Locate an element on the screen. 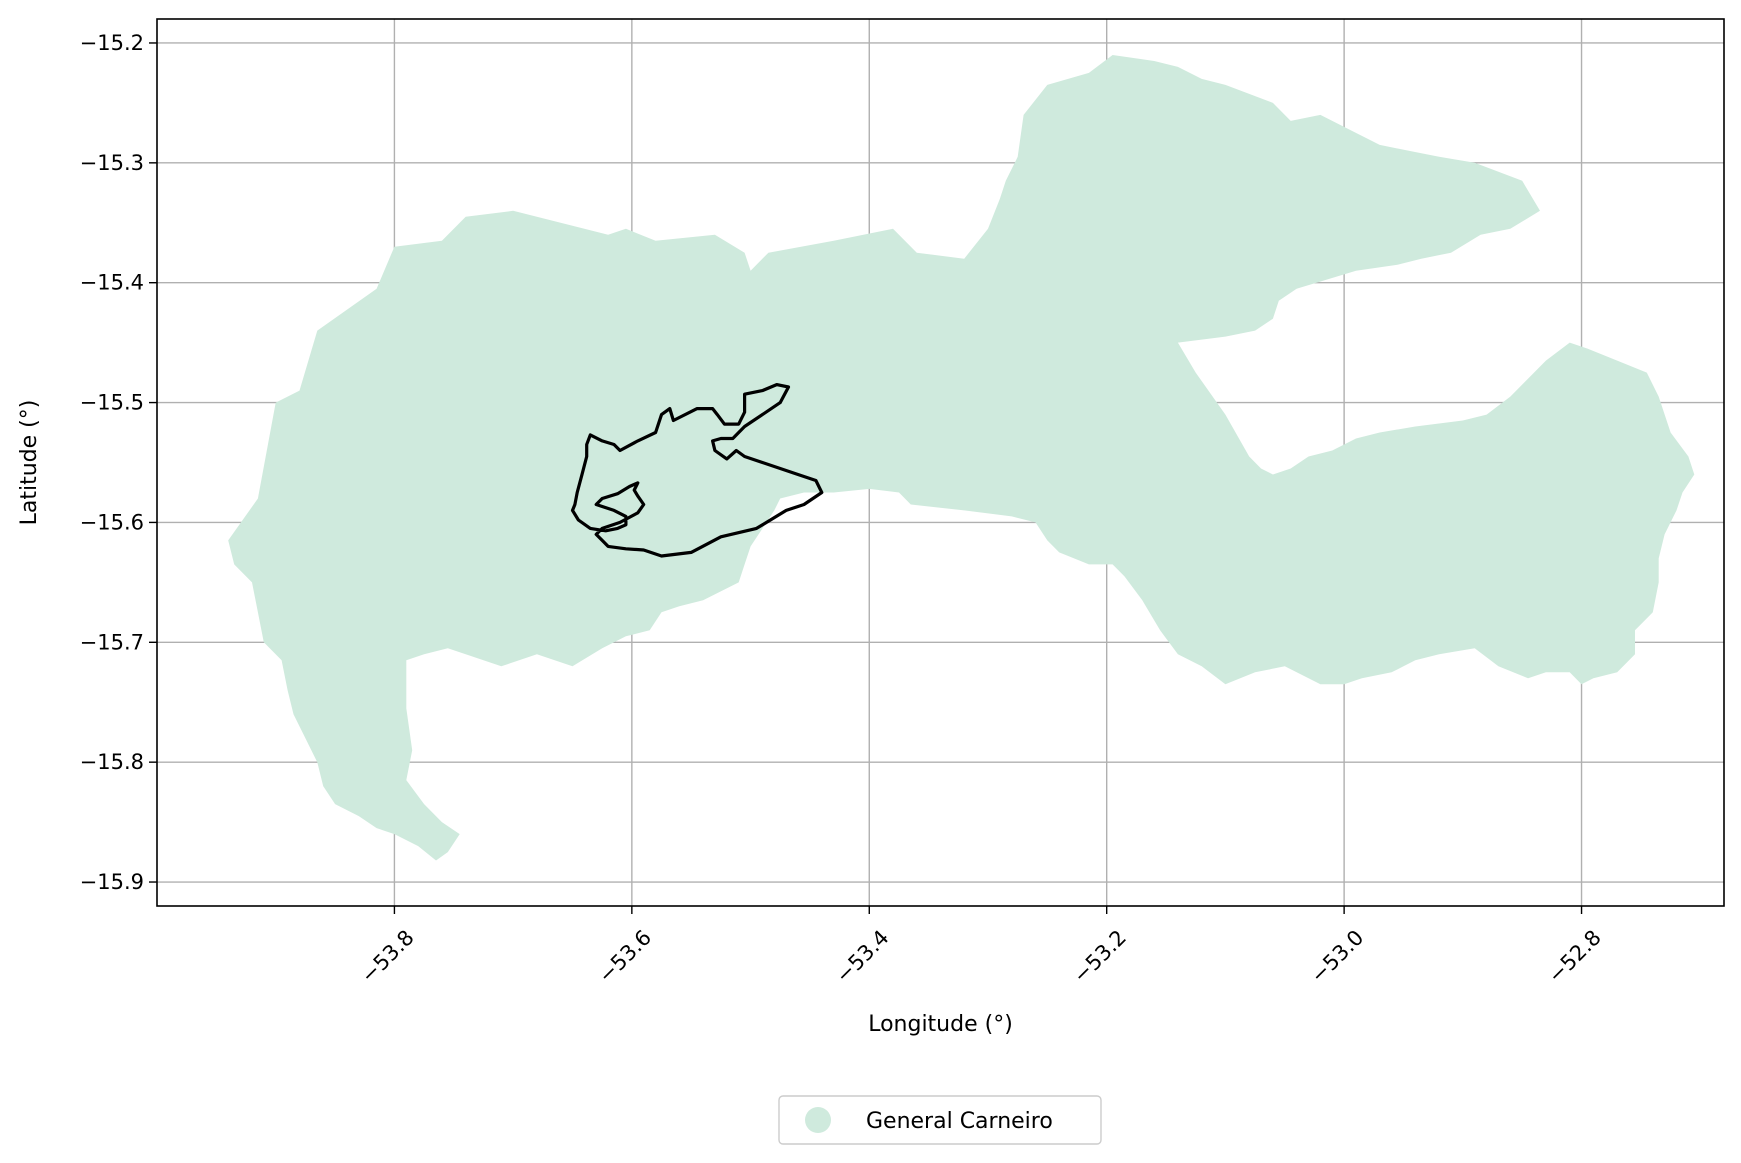 The height and width of the screenshot is (1163, 1741). x-tick-label-0: −53.8 is located at coordinates (387, 956).